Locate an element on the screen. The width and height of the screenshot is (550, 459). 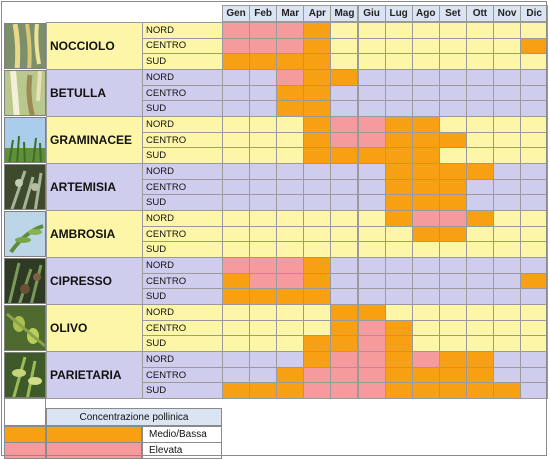
plant-name-cipresso: CIPRESSO is located at coordinates (94, 281).